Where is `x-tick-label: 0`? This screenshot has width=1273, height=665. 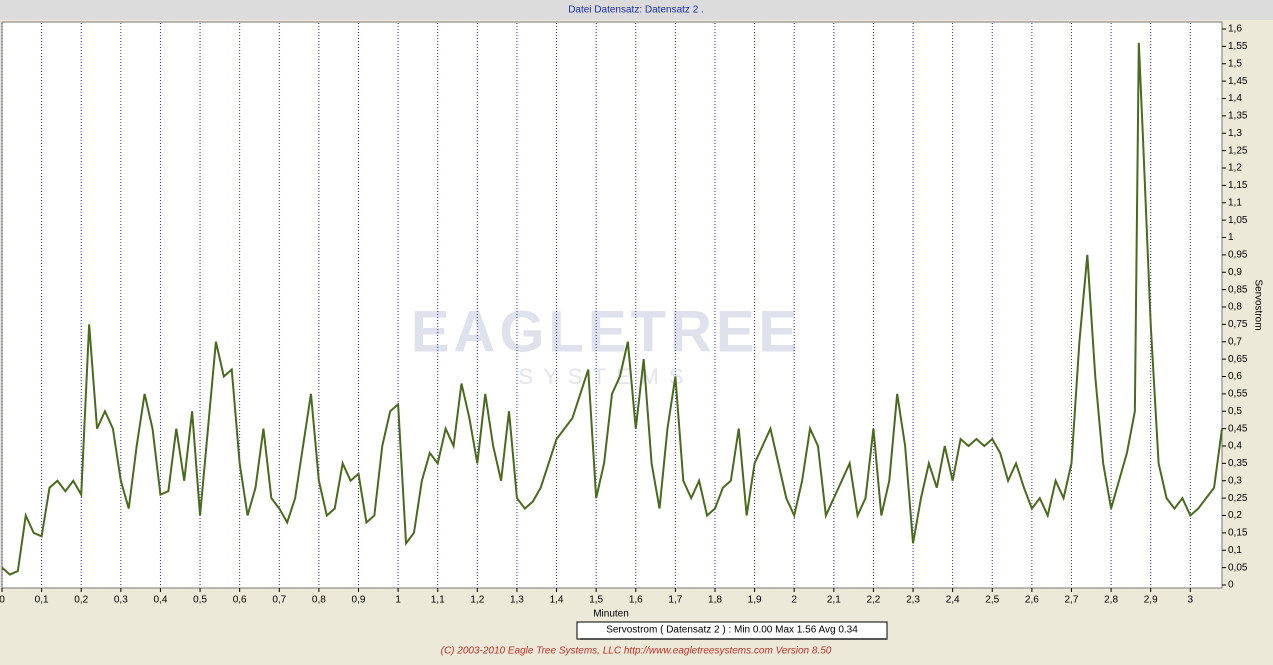 x-tick-label: 0 is located at coordinates (2, 600).